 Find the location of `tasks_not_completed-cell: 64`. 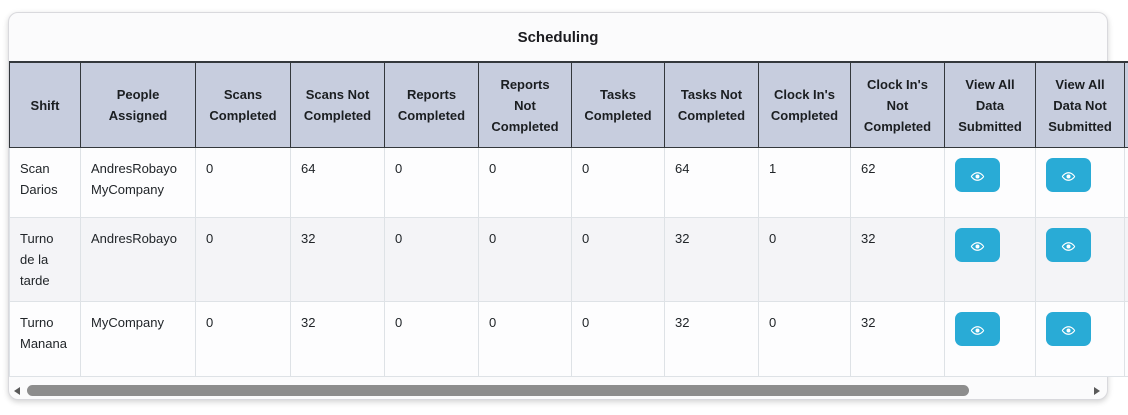

tasks_not_completed-cell: 64 is located at coordinates (711, 182).